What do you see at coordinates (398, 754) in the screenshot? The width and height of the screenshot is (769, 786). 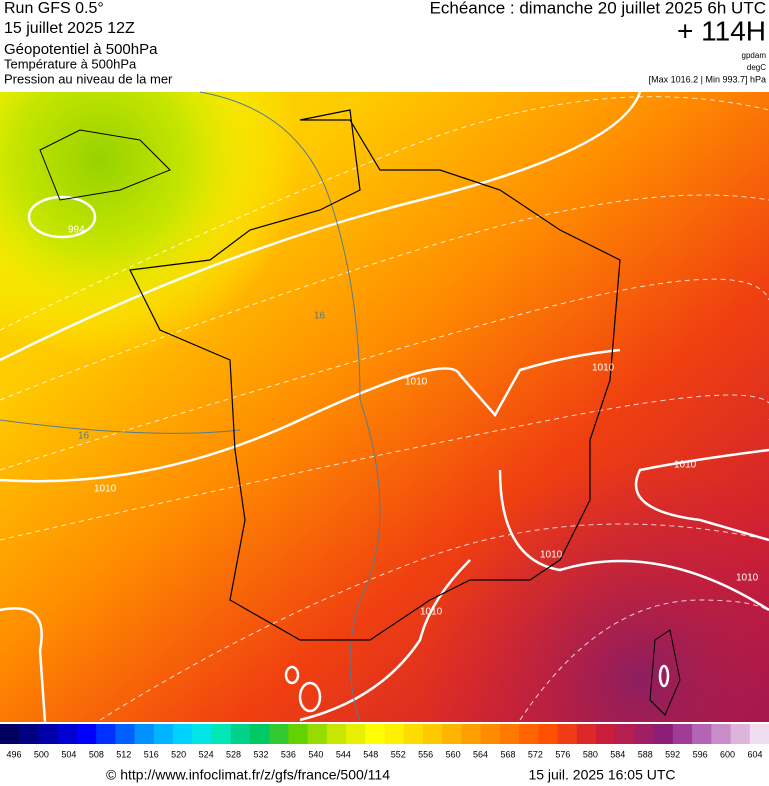 I see `colorbar-label: 552` at bounding box center [398, 754].